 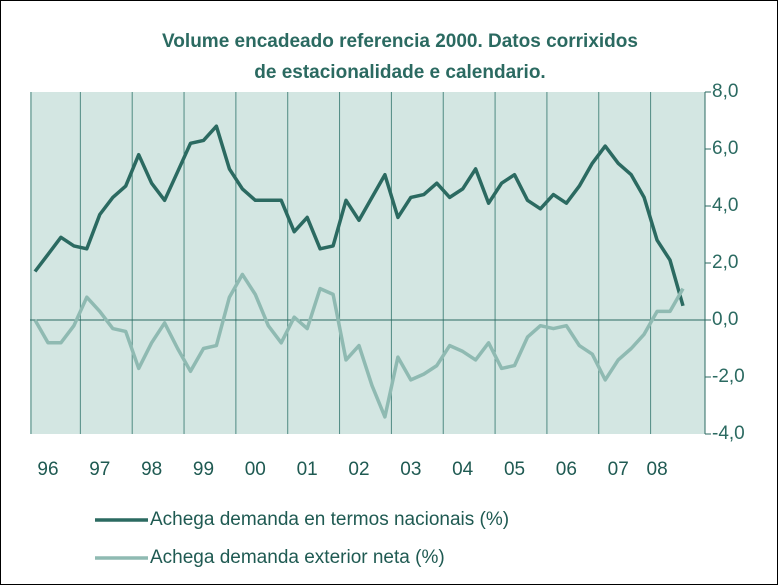 I want to click on y-tick-label: -2,0, so click(x=728, y=376).